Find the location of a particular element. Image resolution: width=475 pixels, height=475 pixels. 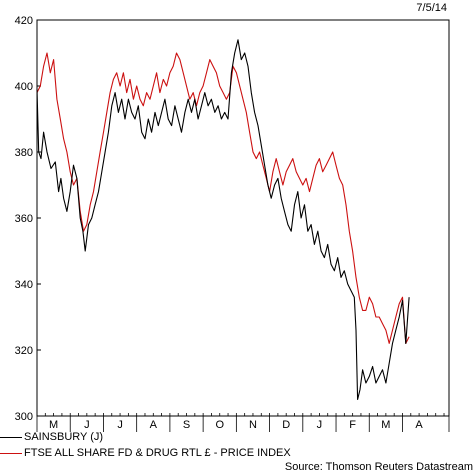

x-month-label: D is located at coordinates (286, 425).